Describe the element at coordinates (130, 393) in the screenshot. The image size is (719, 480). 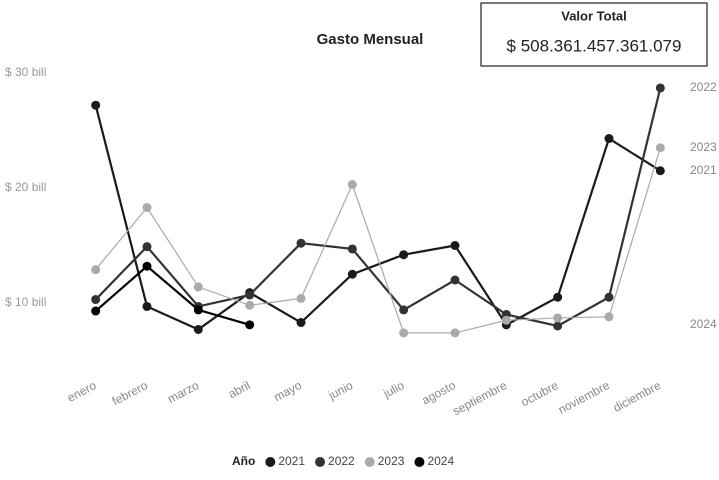
I see `x-tick-label: febrero` at that location.